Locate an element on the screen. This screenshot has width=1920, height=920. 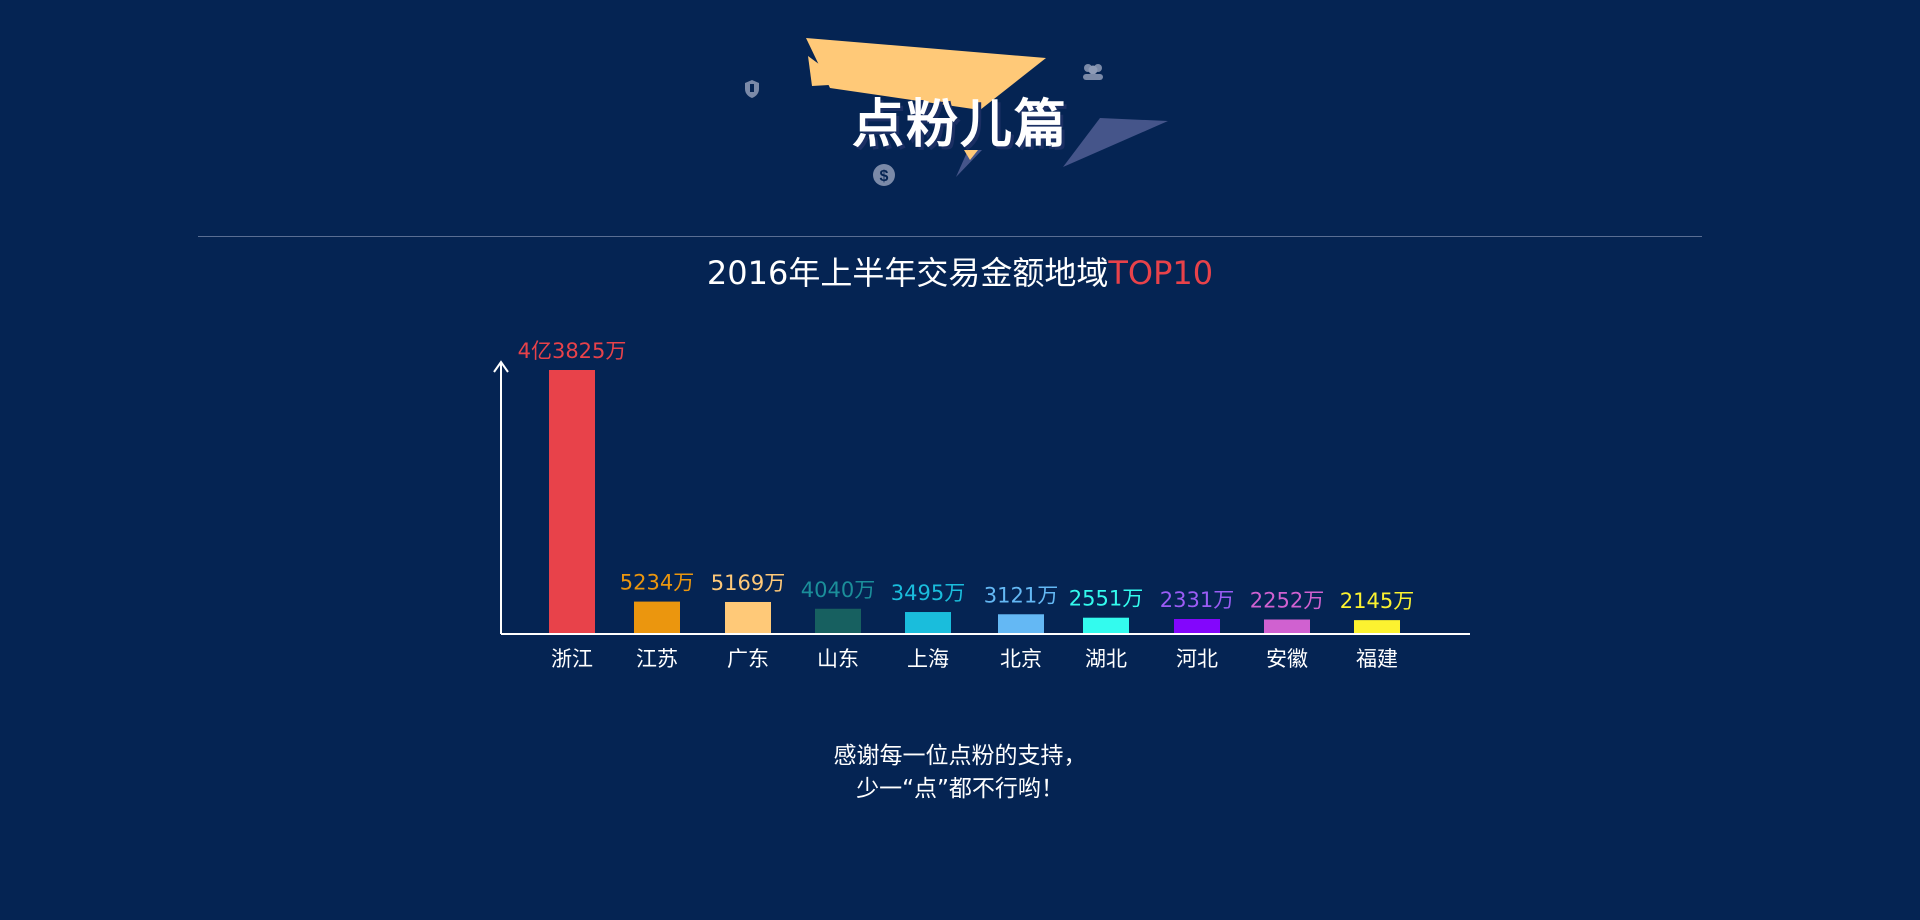
shield-icon is located at coordinates (752, 89).